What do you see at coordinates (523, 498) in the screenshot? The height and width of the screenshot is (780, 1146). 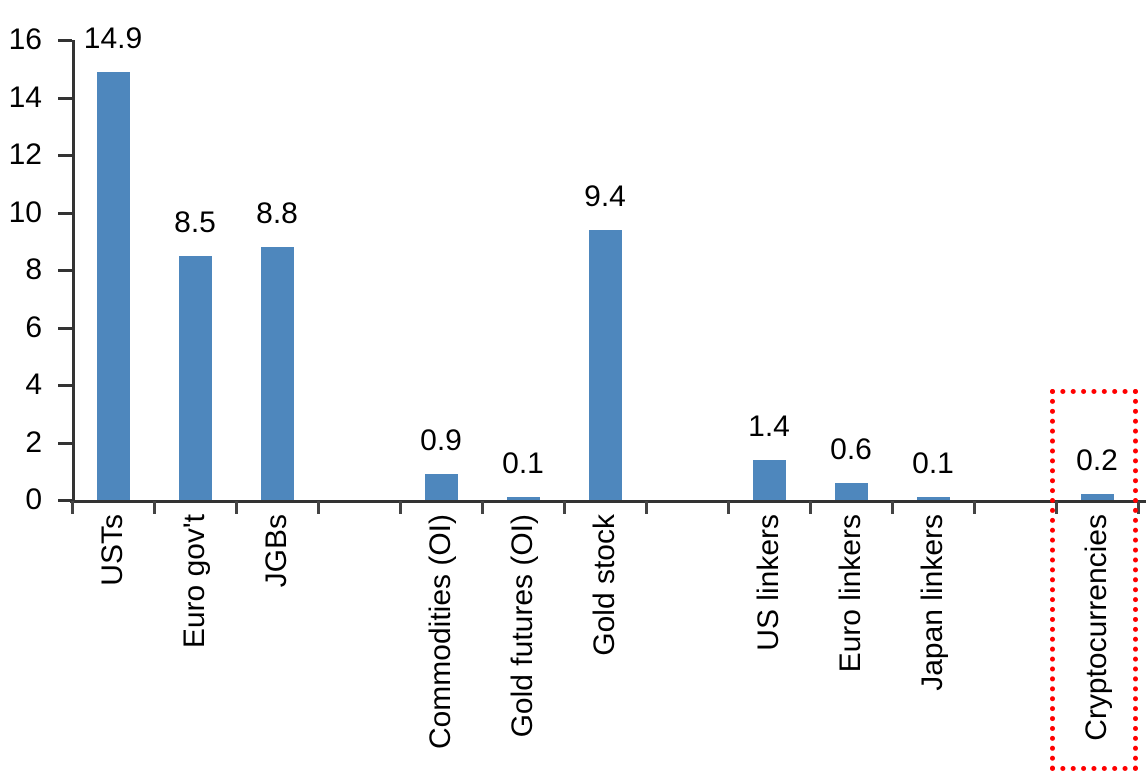 I see `bar-gold-futures-oi-` at bounding box center [523, 498].